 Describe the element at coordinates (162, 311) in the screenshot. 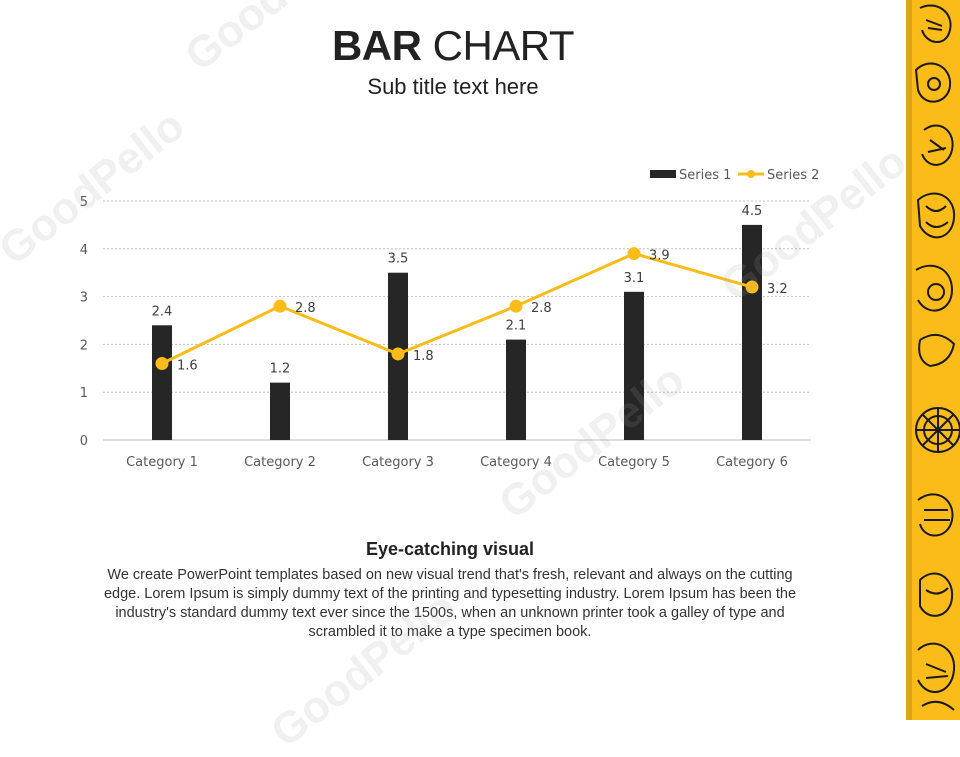

I see `bar-data-label: 2.4` at that location.